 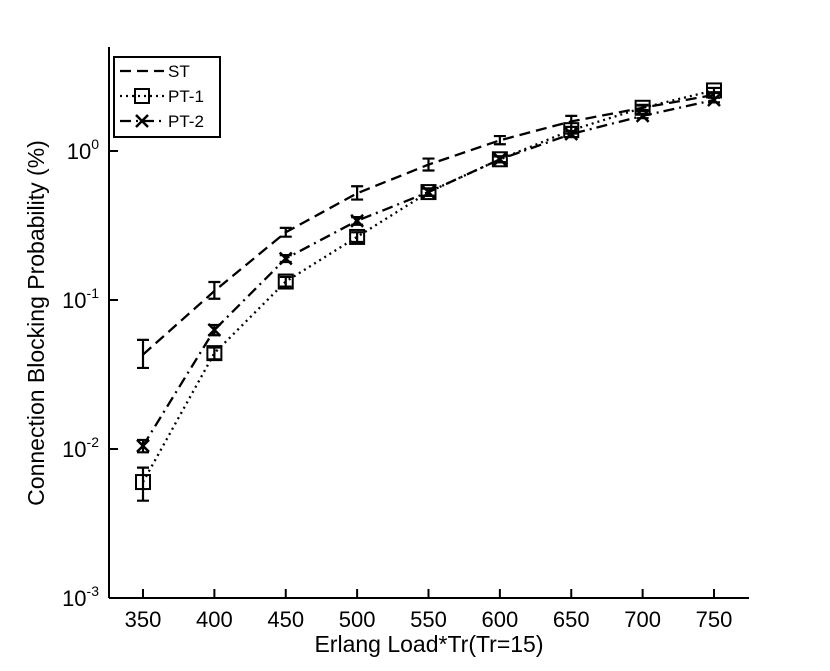 What do you see at coordinates (214, 619) in the screenshot?
I see `x-tick-label: 400` at bounding box center [214, 619].